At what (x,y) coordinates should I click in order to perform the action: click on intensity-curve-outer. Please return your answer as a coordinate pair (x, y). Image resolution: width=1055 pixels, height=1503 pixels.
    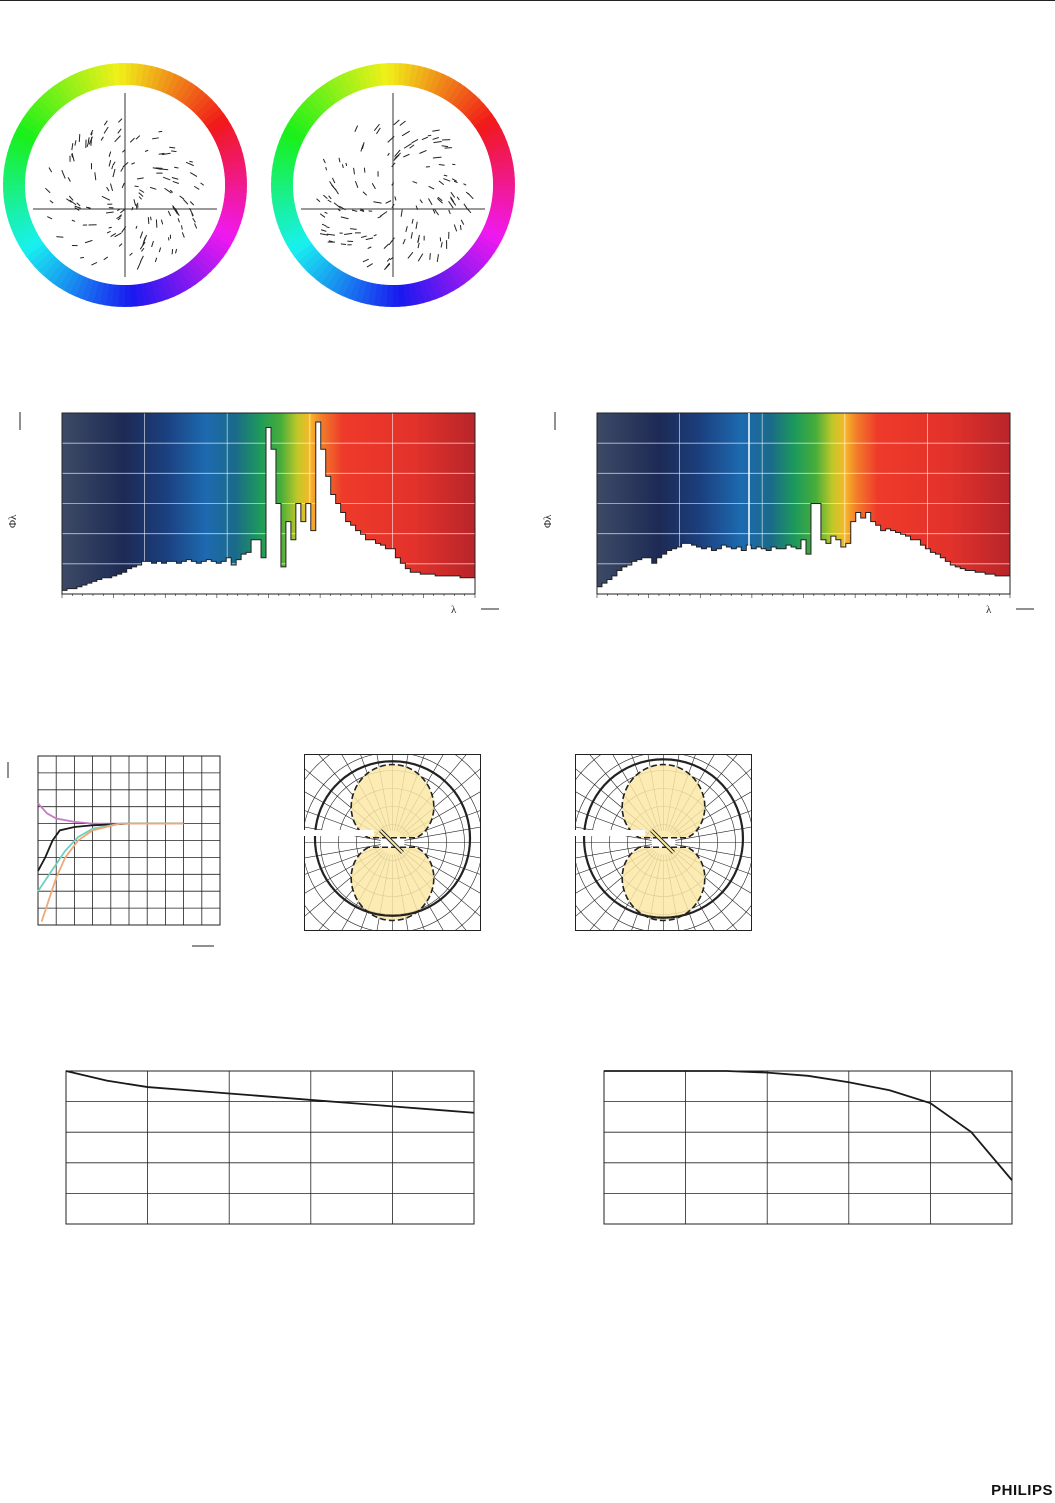
    Looking at the image, I should click on (392, 838).